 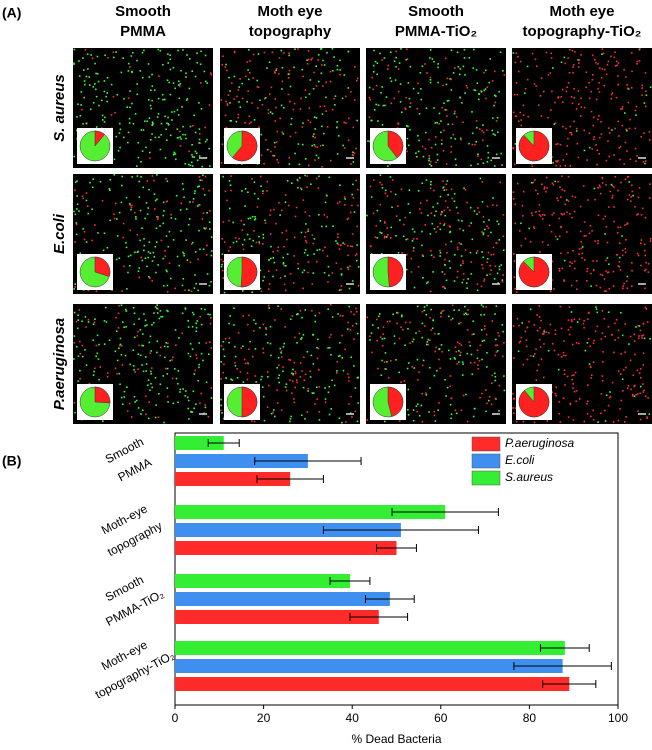 I want to click on x-tick-label: 20, so click(x=264, y=718).